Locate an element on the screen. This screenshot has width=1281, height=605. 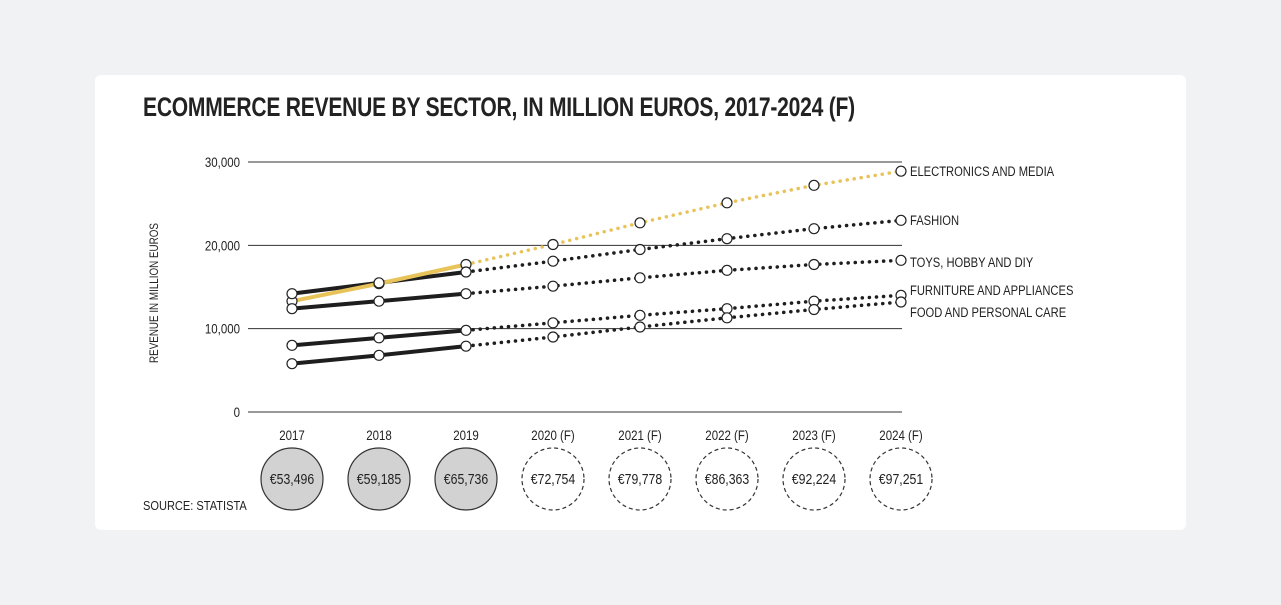
series-label-text: FASHION is located at coordinates (934, 220).